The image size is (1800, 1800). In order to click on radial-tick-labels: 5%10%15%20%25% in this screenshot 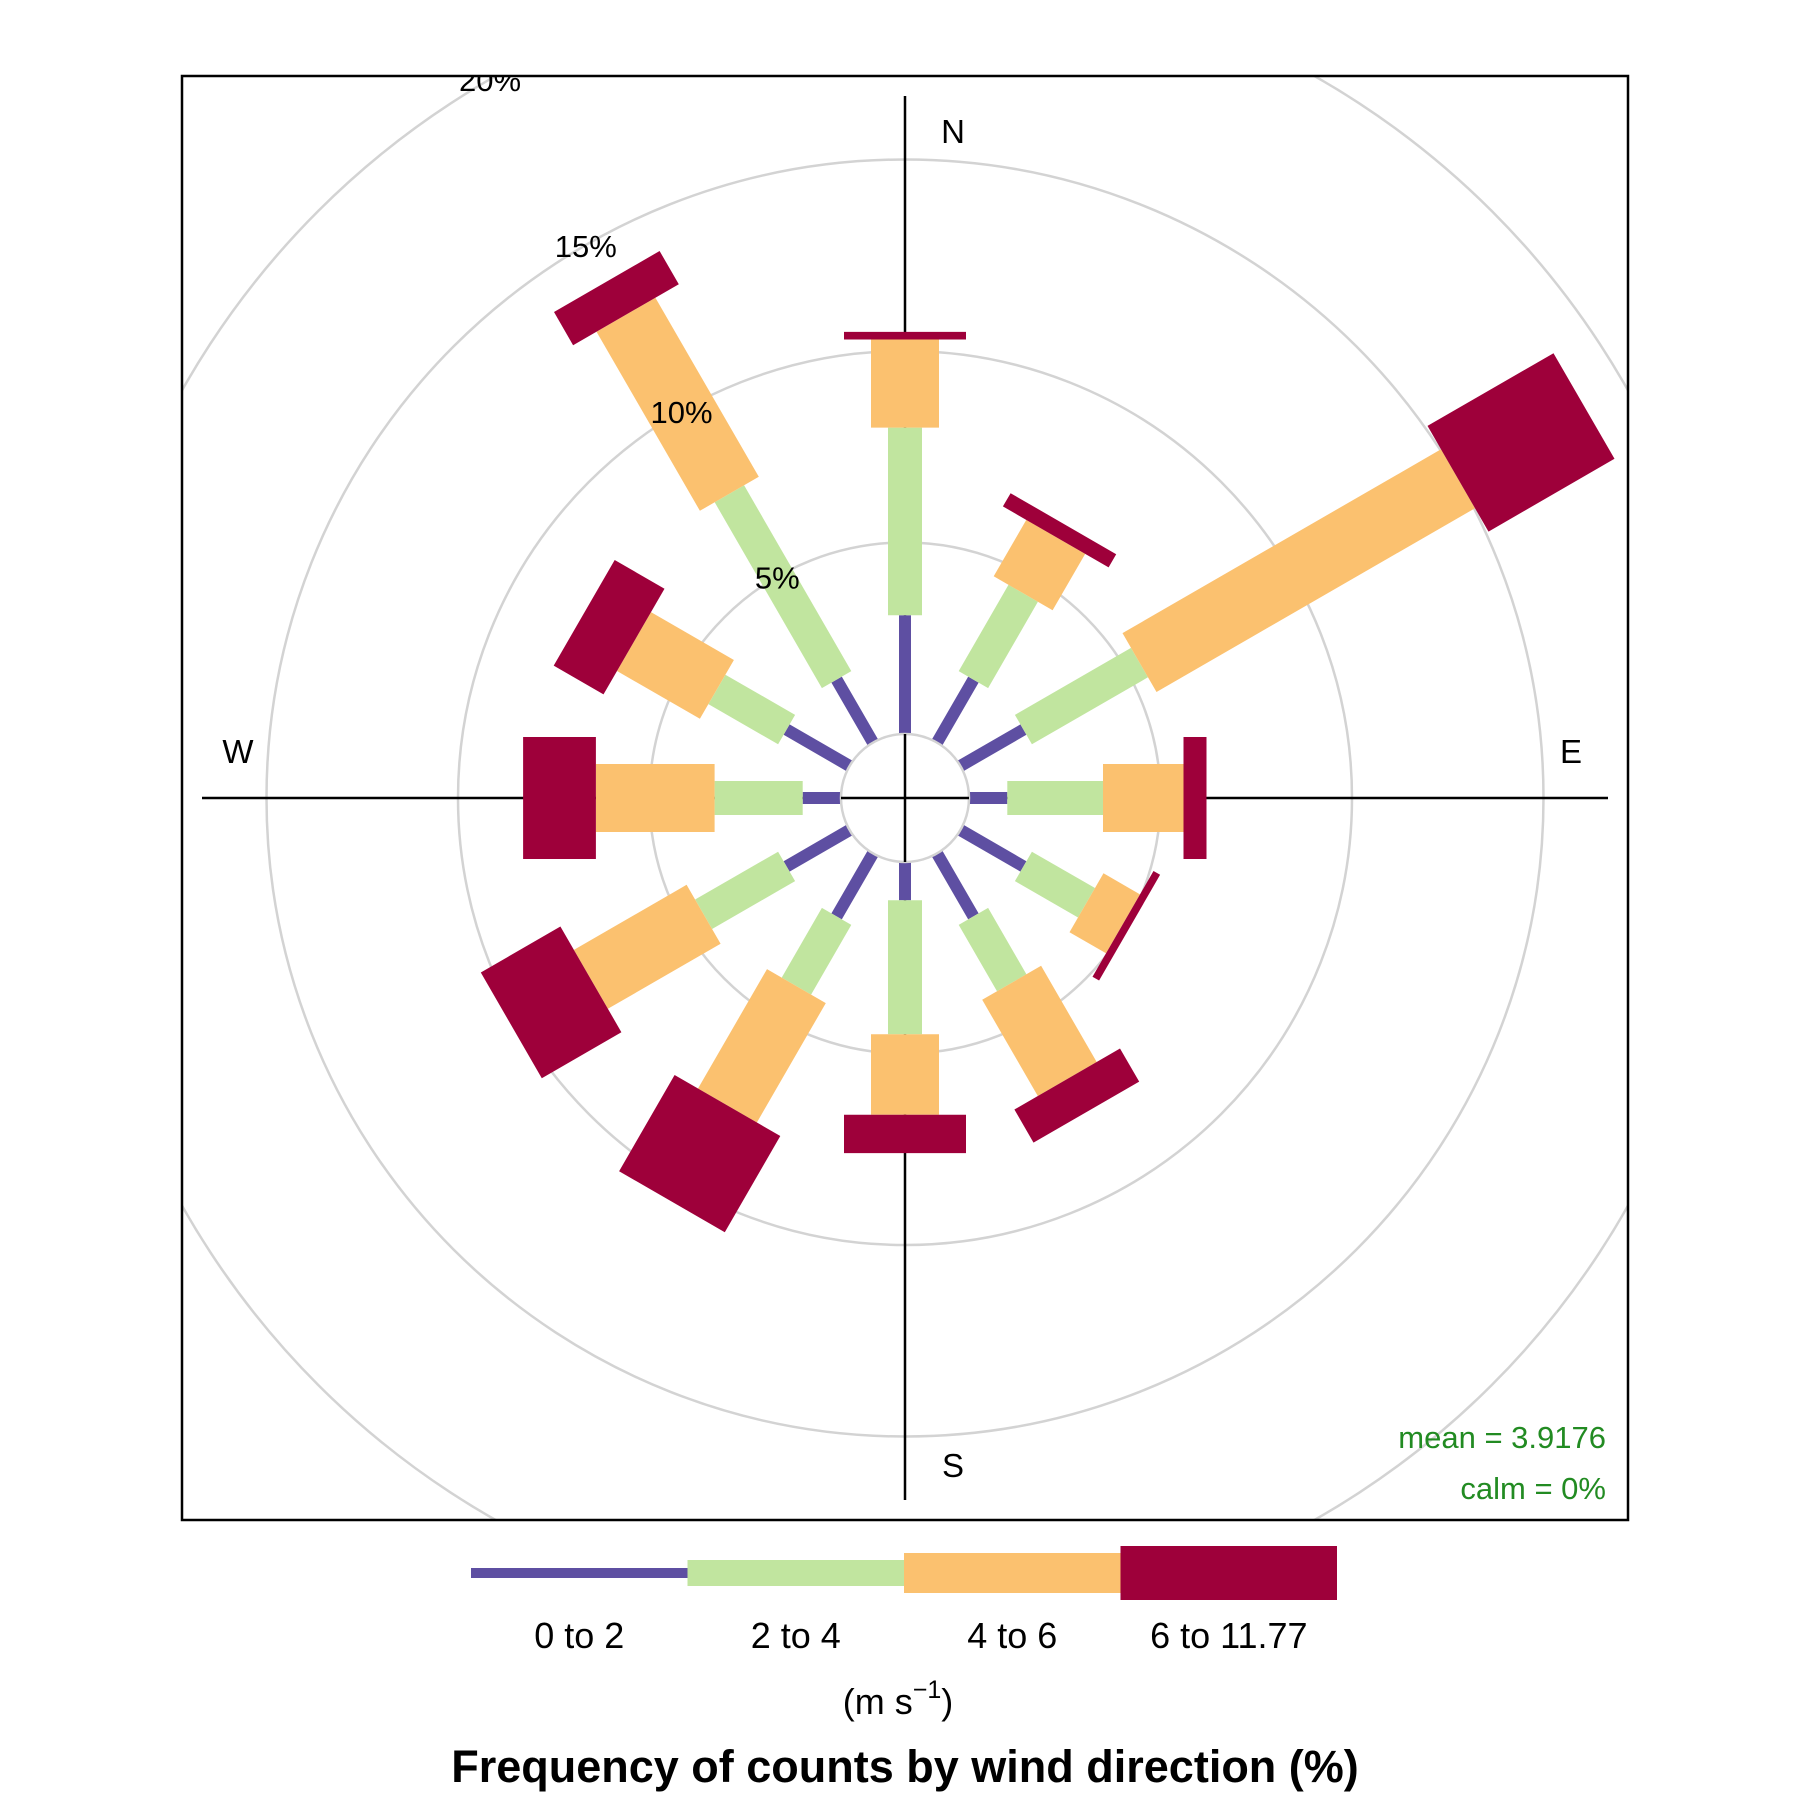, I will do `click(629, 329)`.